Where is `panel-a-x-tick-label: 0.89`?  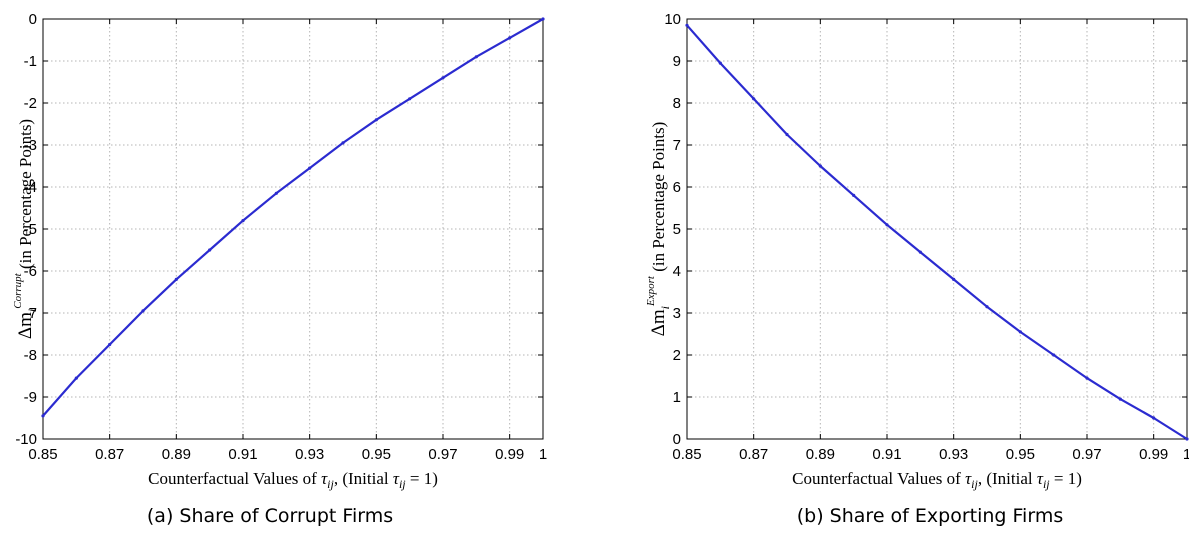 panel-a-x-tick-label: 0.89 is located at coordinates (176, 454).